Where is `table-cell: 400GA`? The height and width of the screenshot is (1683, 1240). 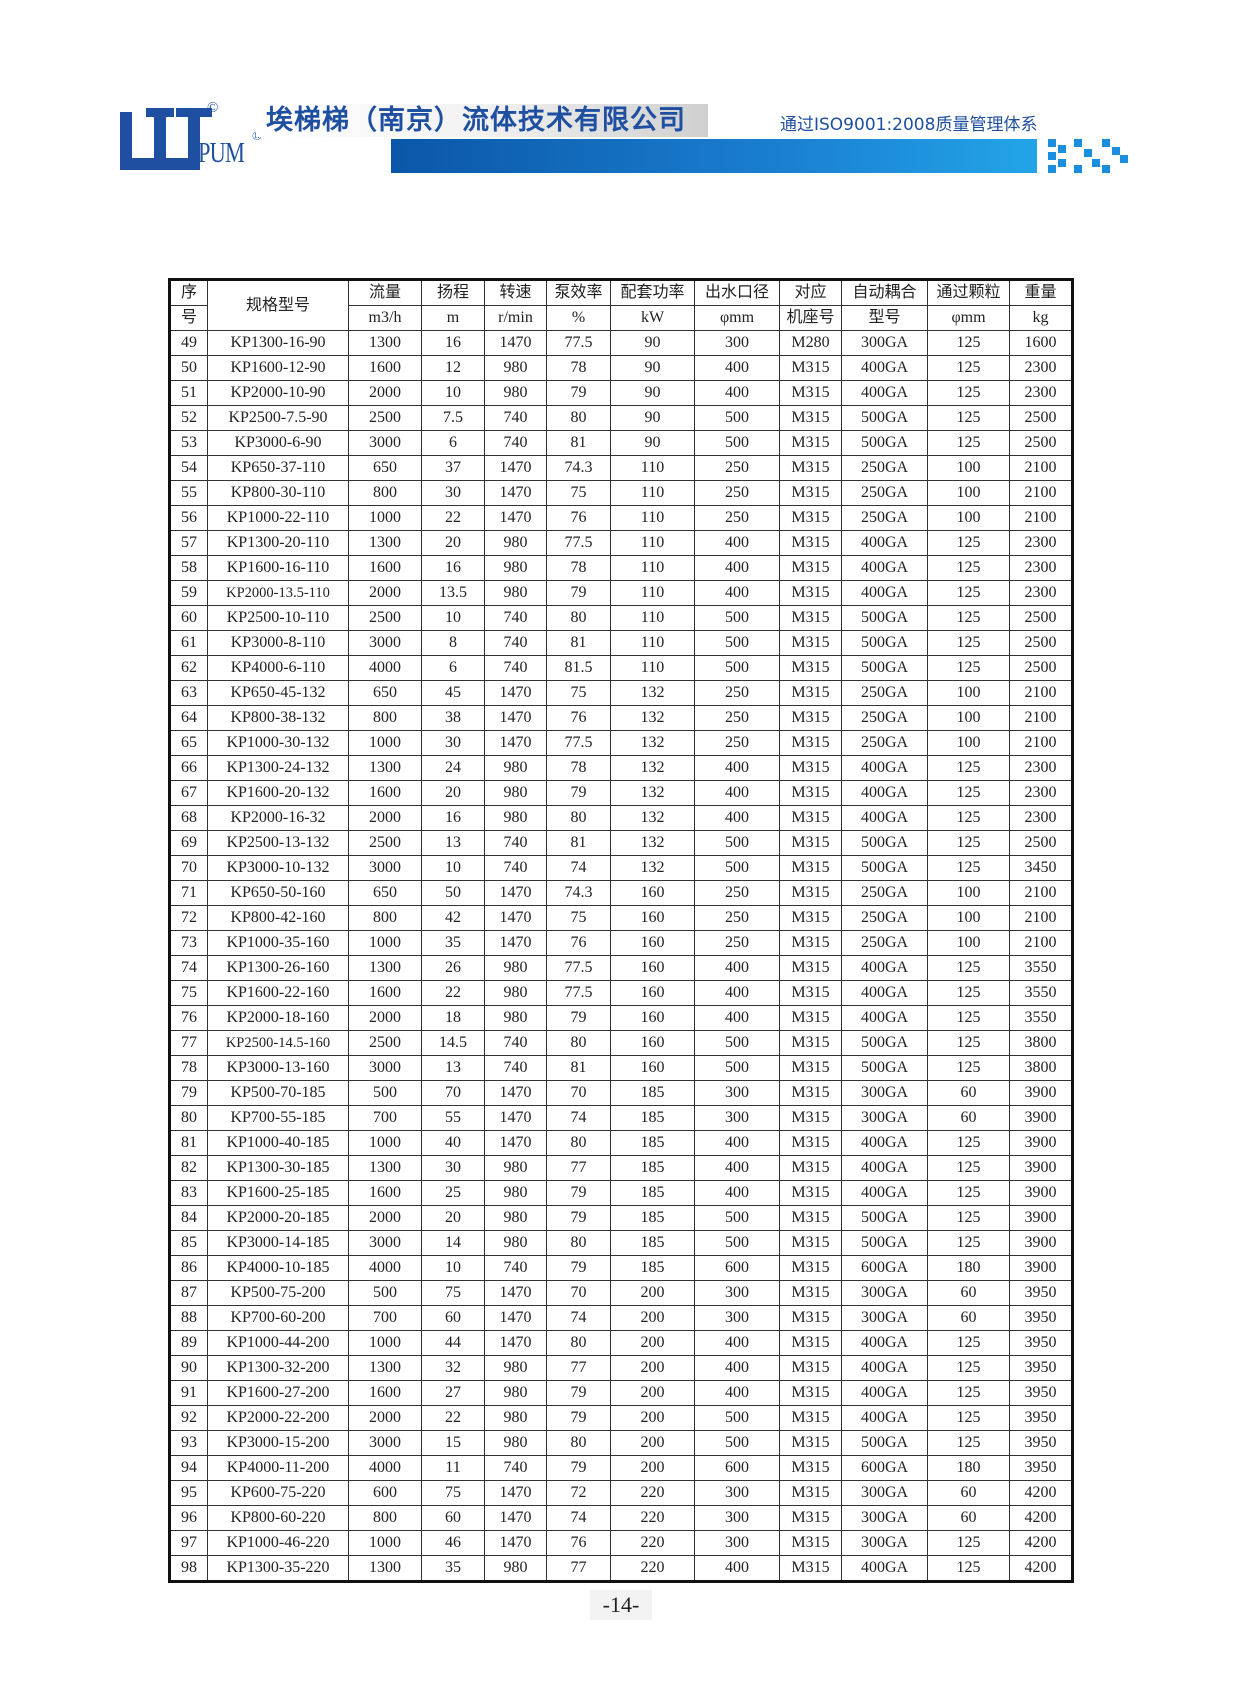 table-cell: 400GA is located at coordinates (884, 543).